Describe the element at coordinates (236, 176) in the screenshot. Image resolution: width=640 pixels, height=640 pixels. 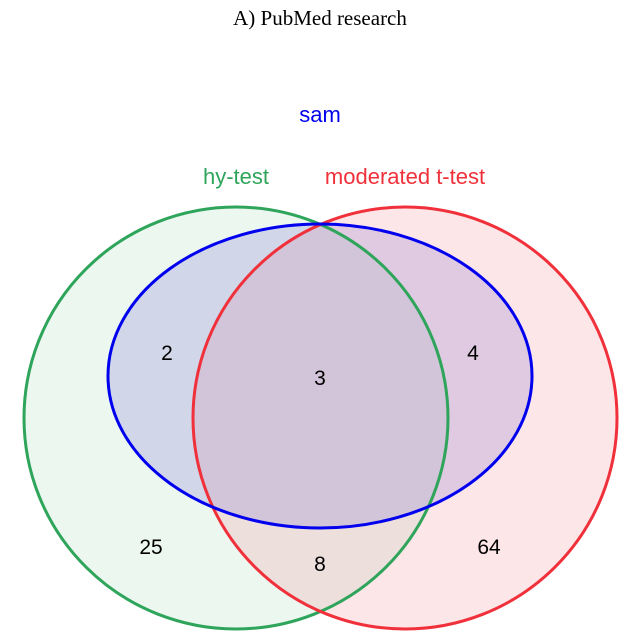
I see `hy-test-label: hy-test` at that location.